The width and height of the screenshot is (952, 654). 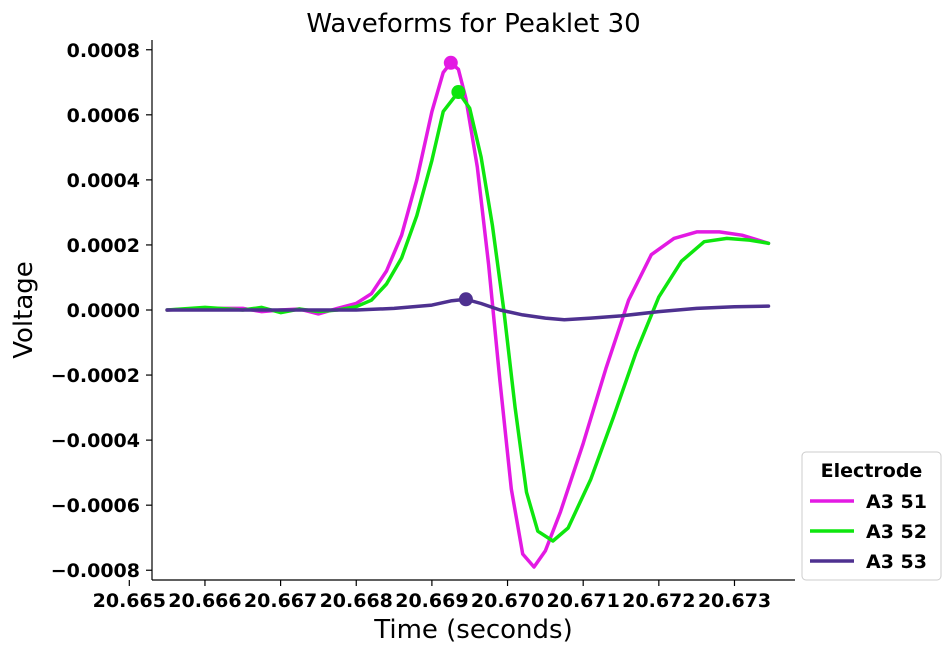 I want to click on y-tick-label: −0.0002, so click(x=95, y=376).